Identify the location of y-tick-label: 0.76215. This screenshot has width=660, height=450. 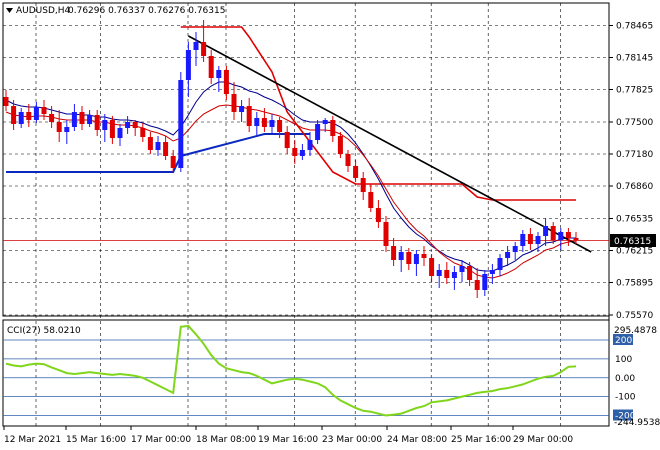
(634, 252).